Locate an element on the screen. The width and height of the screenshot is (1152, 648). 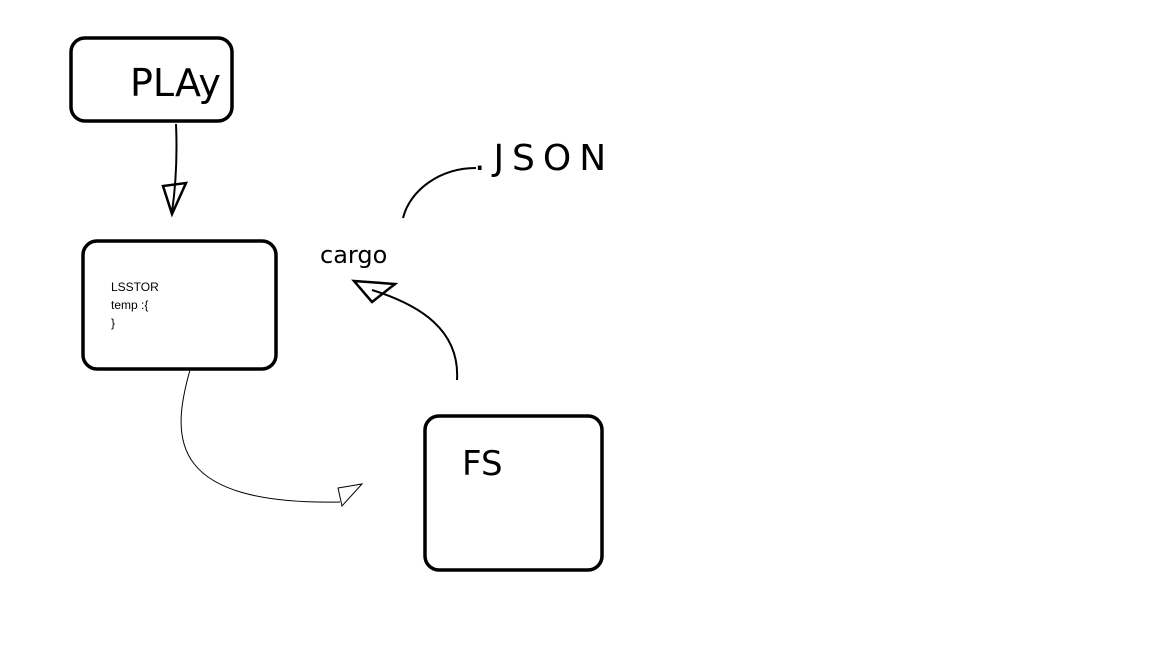
lsstor-line: } is located at coordinates (113, 323).